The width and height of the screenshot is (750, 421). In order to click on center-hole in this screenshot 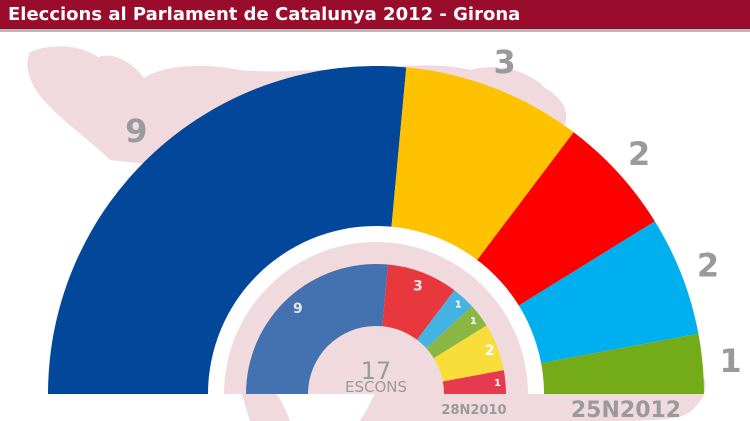, I will do `click(376, 360)`.